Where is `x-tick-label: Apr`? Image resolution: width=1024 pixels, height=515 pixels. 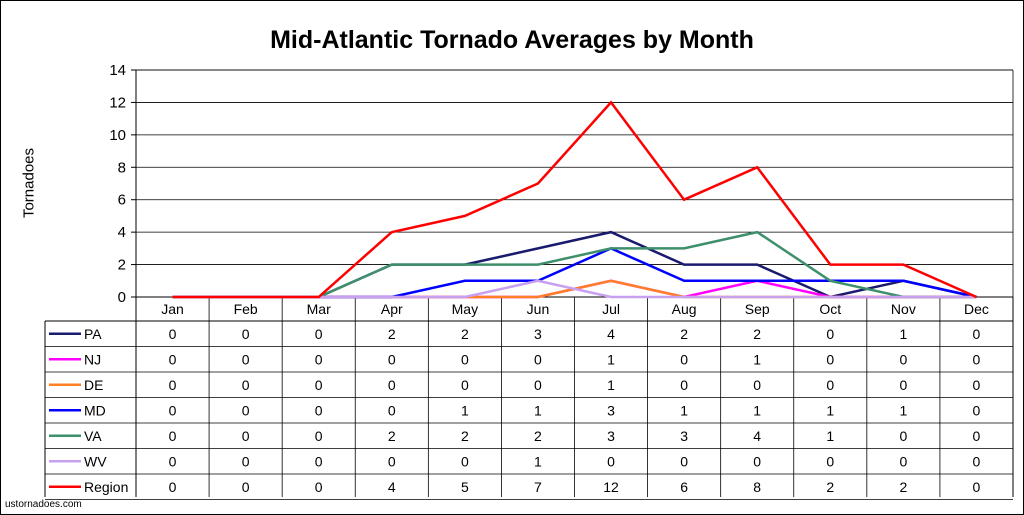
x-tick-label: Apr is located at coordinates (392, 309).